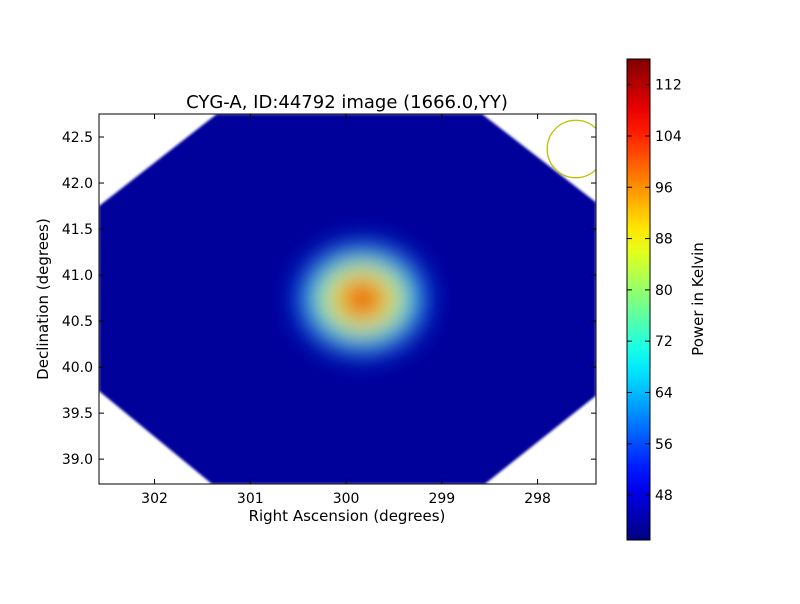 The height and width of the screenshot is (604, 800). What do you see at coordinates (346, 499) in the screenshot?
I see `x-tick-label: 300` at bounding box center [346, 499].